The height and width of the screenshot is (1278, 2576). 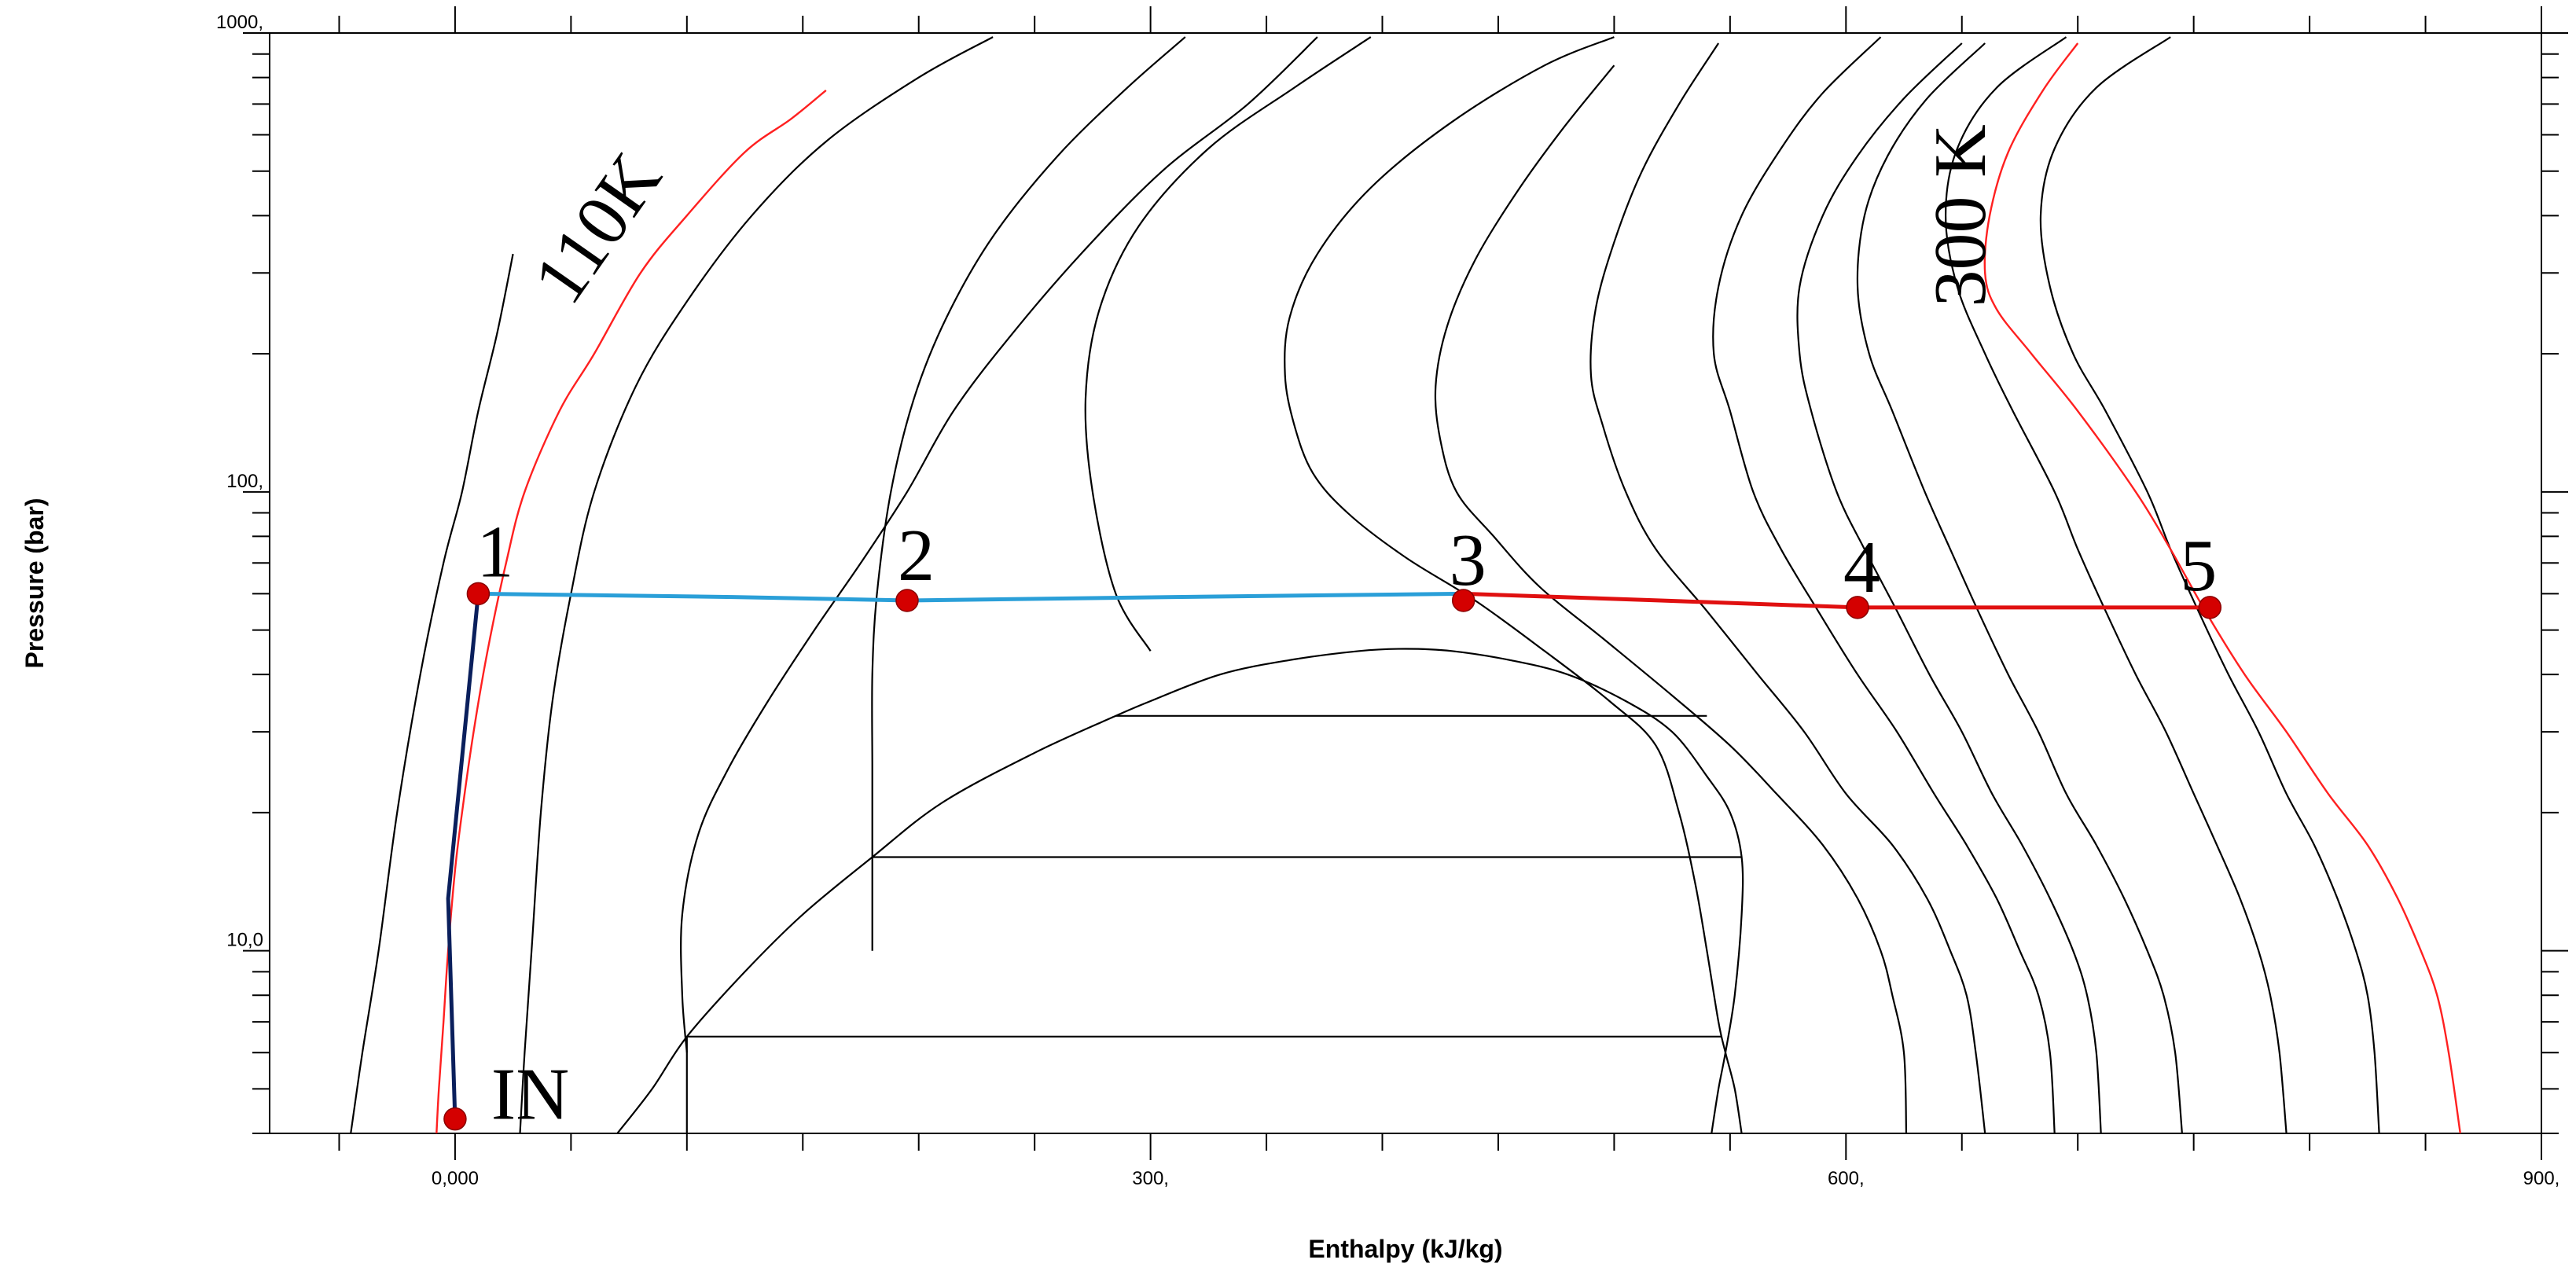 What do you see at coordinates (2541, 1178) in the screenshot?
I see `x-tick-label: 900,` at bounding box center [2541, 1178].